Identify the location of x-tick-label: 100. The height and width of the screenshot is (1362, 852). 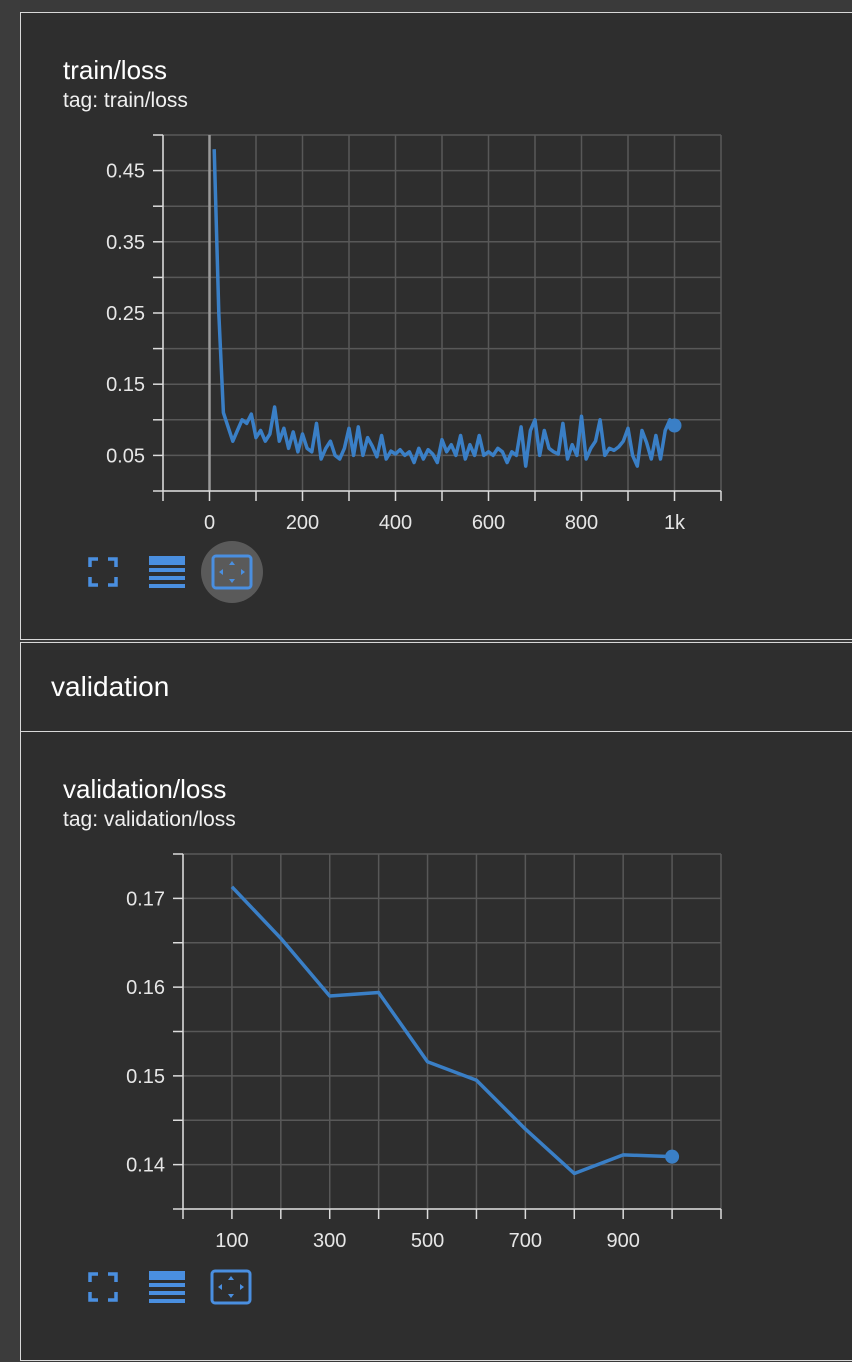
(231, 1241).